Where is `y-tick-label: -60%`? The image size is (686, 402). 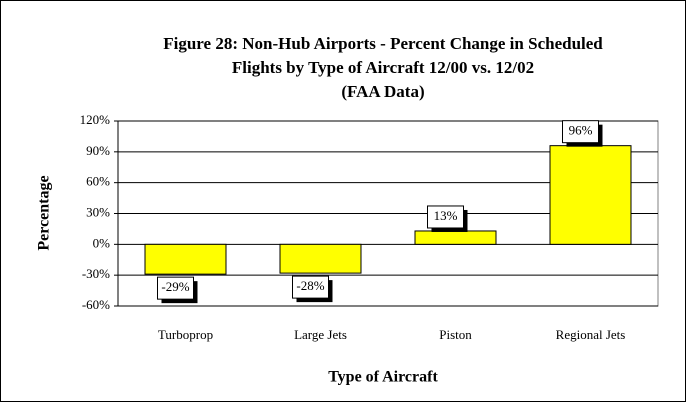 y-tick-label: -60% is located at coordinates (96, 304).